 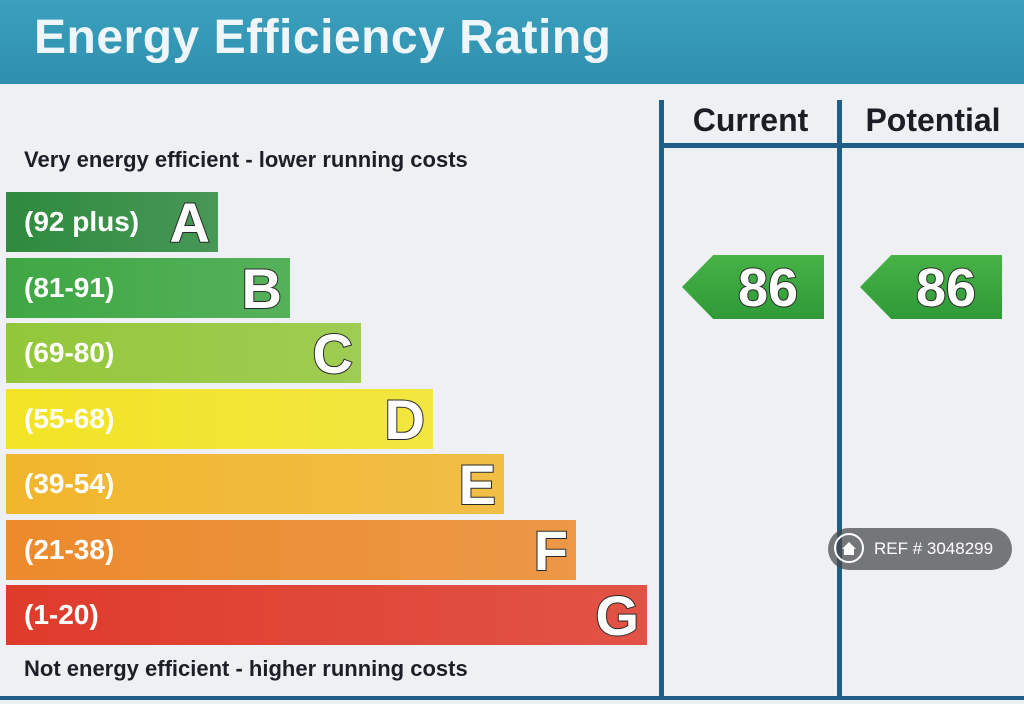 I want to click on band-letter: F, so click(x=551, y=551).